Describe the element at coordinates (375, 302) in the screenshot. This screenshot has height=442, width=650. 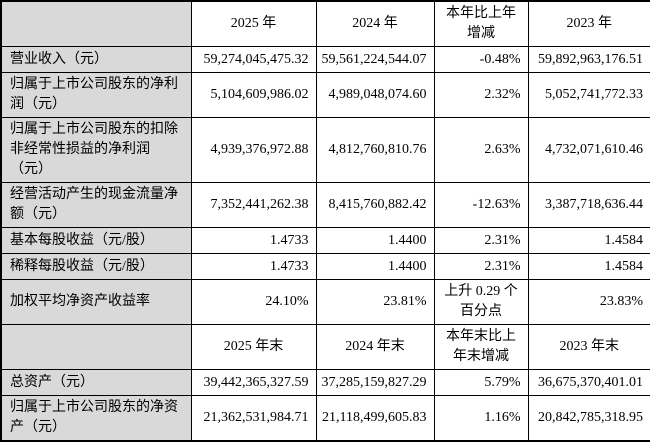
I see `cell-2024: 23.81%` at that location.